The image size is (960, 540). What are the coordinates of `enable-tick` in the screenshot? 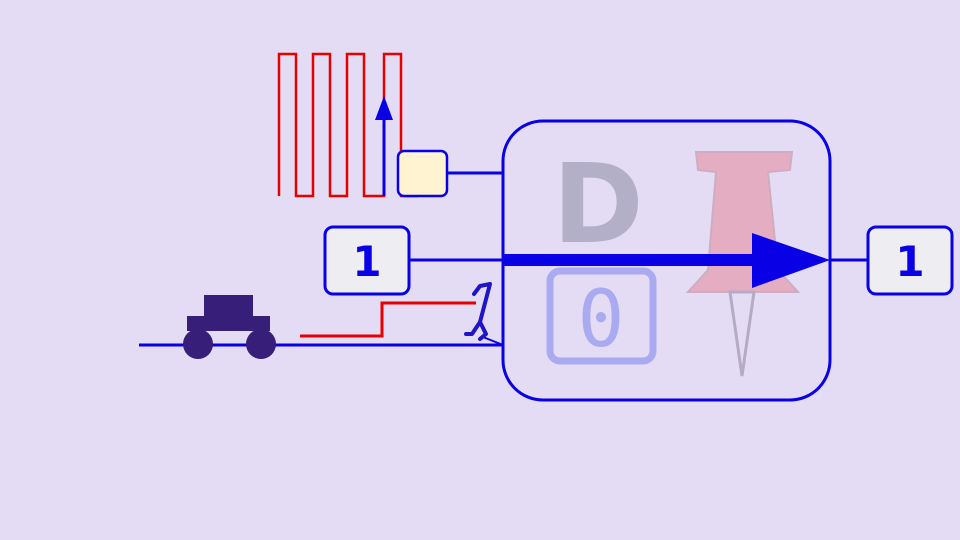 It's located at (493, 341).